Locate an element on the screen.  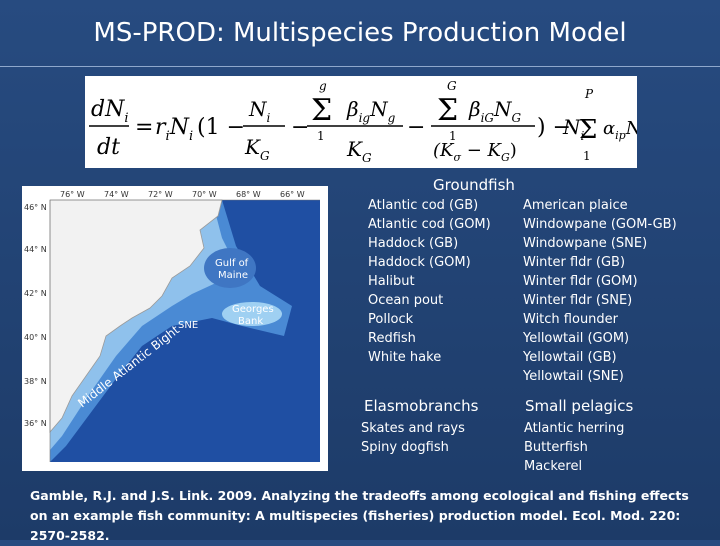
small-pelagics-list: Atlantic herring Butterfish Mackerel is located at coordinates (574, 447).